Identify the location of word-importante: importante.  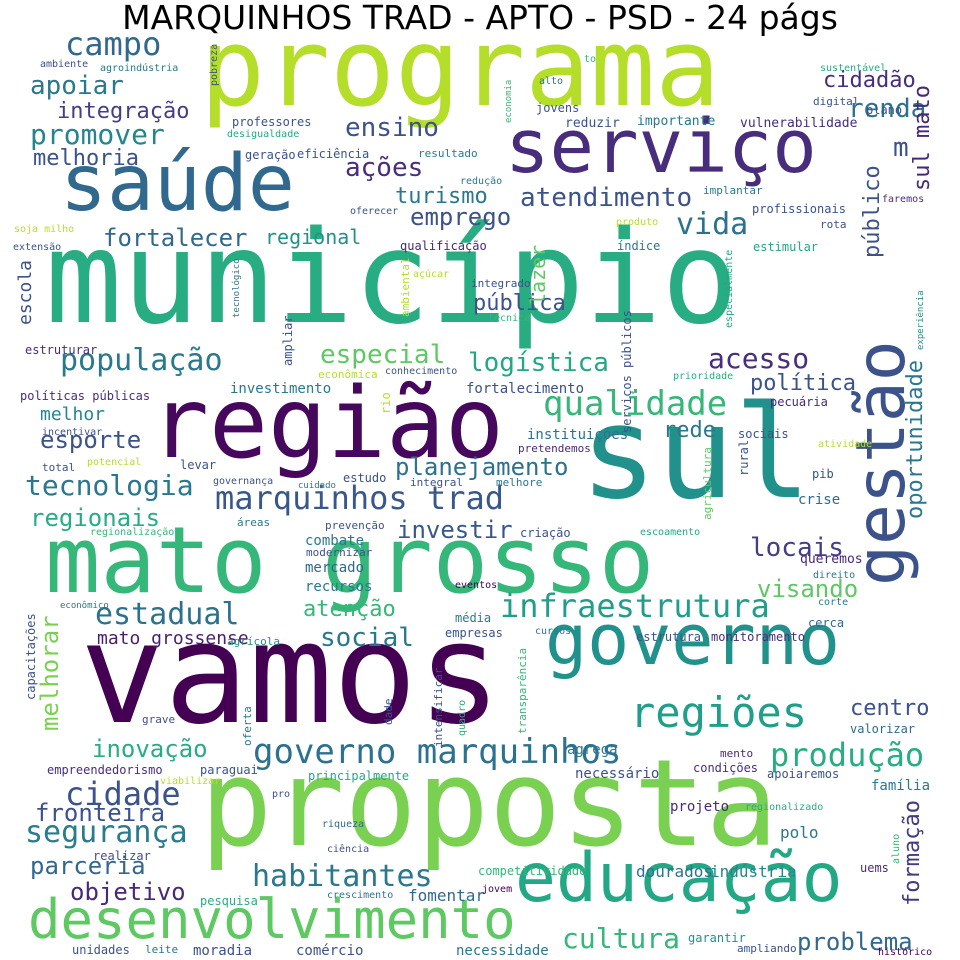
(676, 121).